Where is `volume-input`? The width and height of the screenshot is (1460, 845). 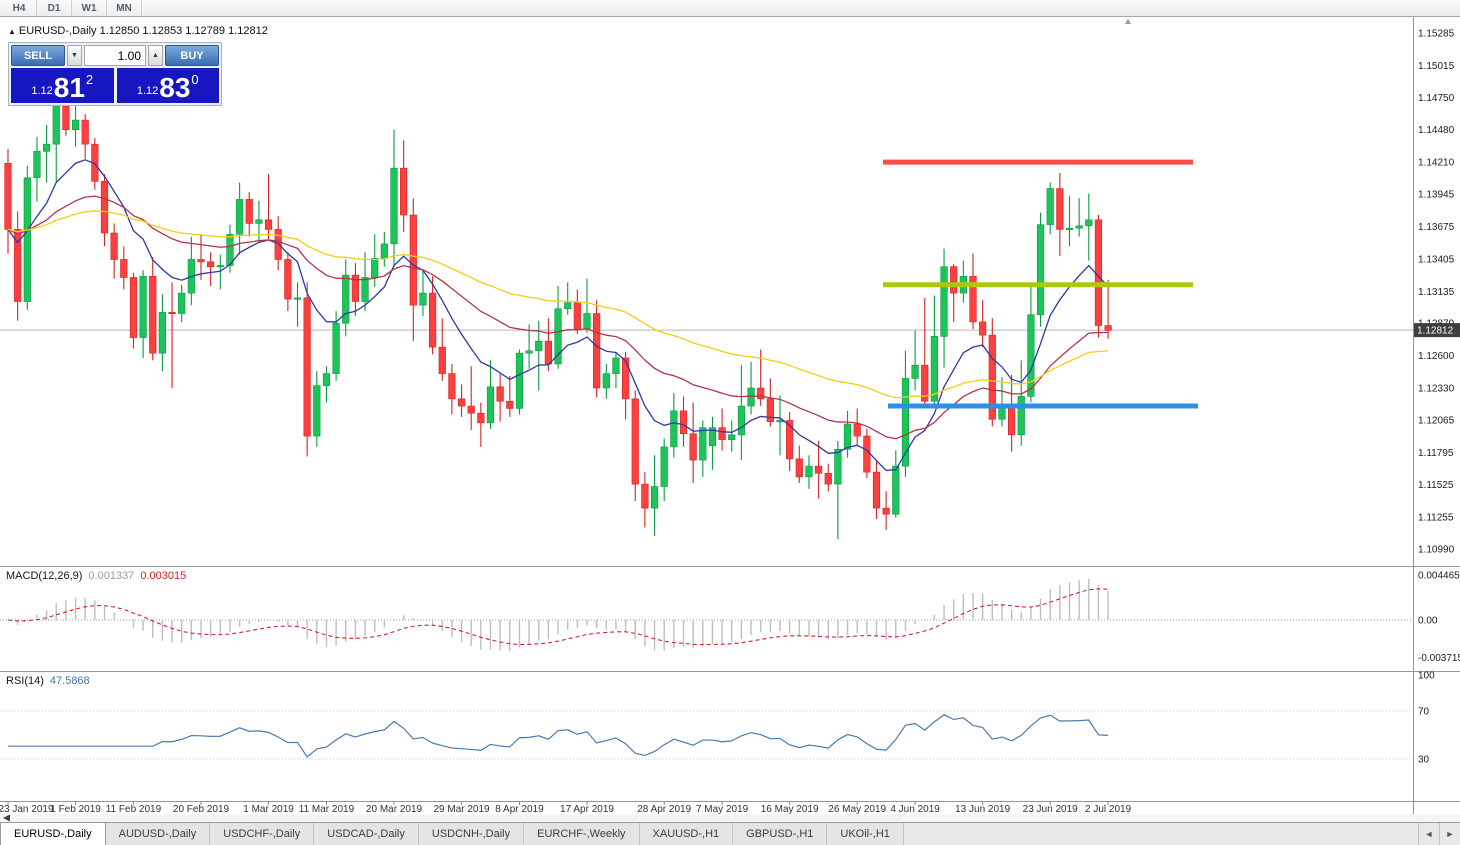 volume-input is located at coordinates (115, 55).